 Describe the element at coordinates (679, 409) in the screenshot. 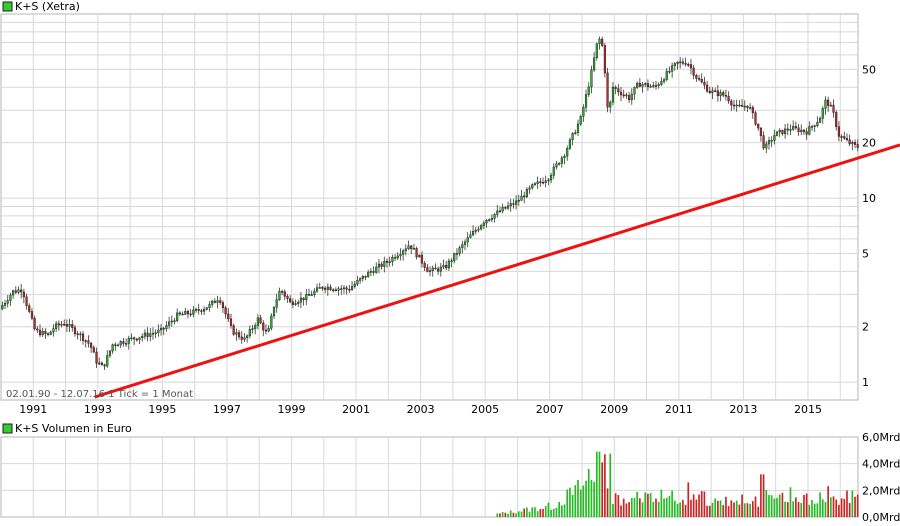

I see `x-tick-label: 2011` at that location.